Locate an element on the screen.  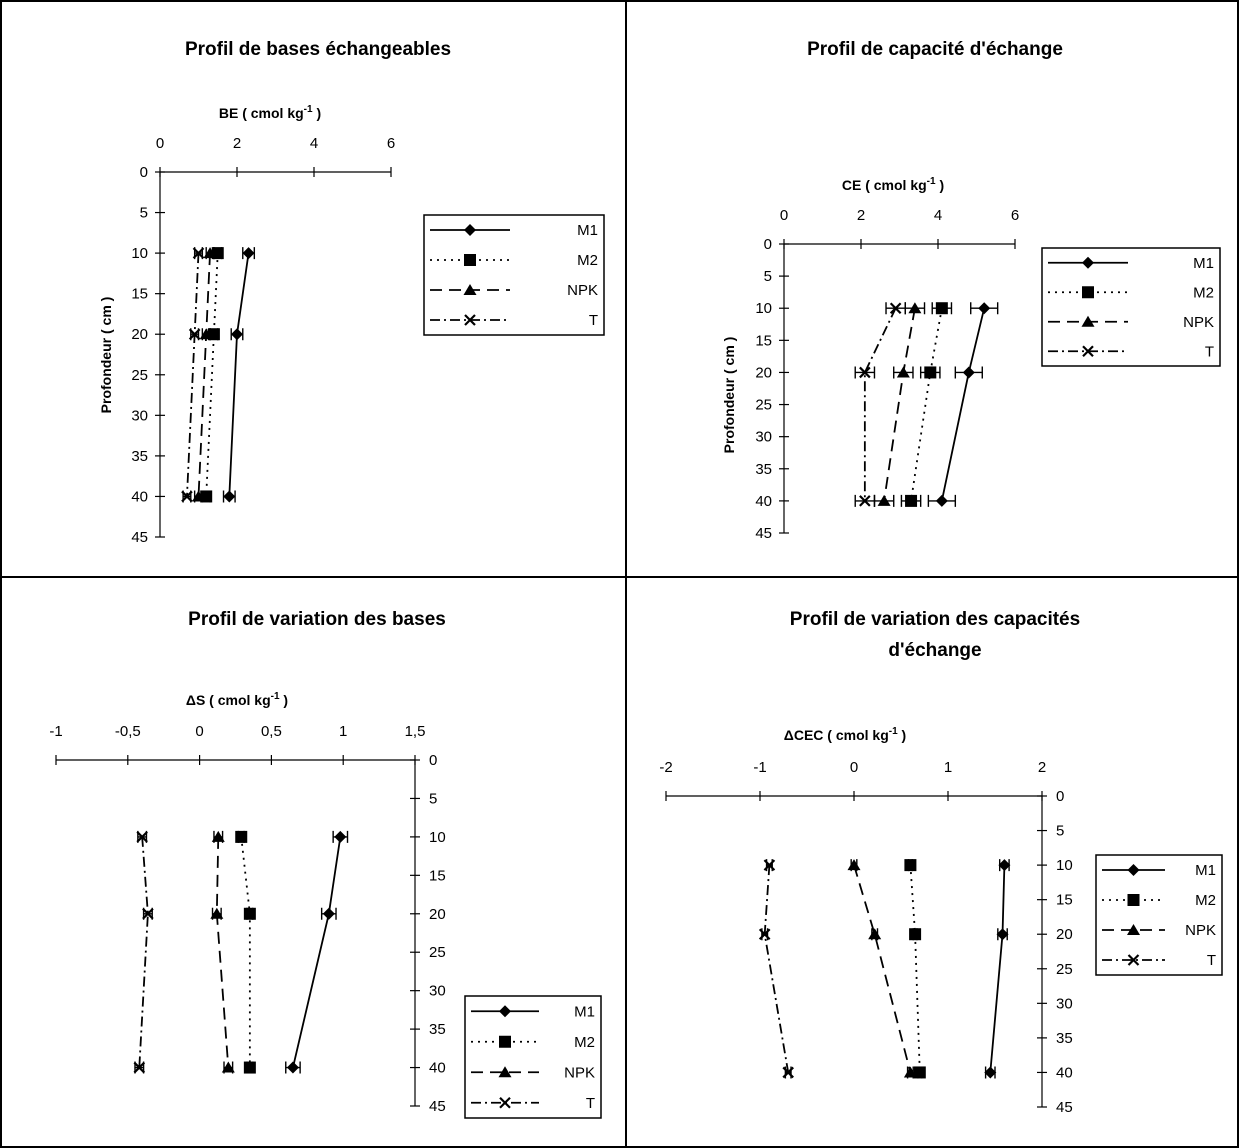
chart-title-line: Profil de variation des capacités is located at coordinates (935, 619).